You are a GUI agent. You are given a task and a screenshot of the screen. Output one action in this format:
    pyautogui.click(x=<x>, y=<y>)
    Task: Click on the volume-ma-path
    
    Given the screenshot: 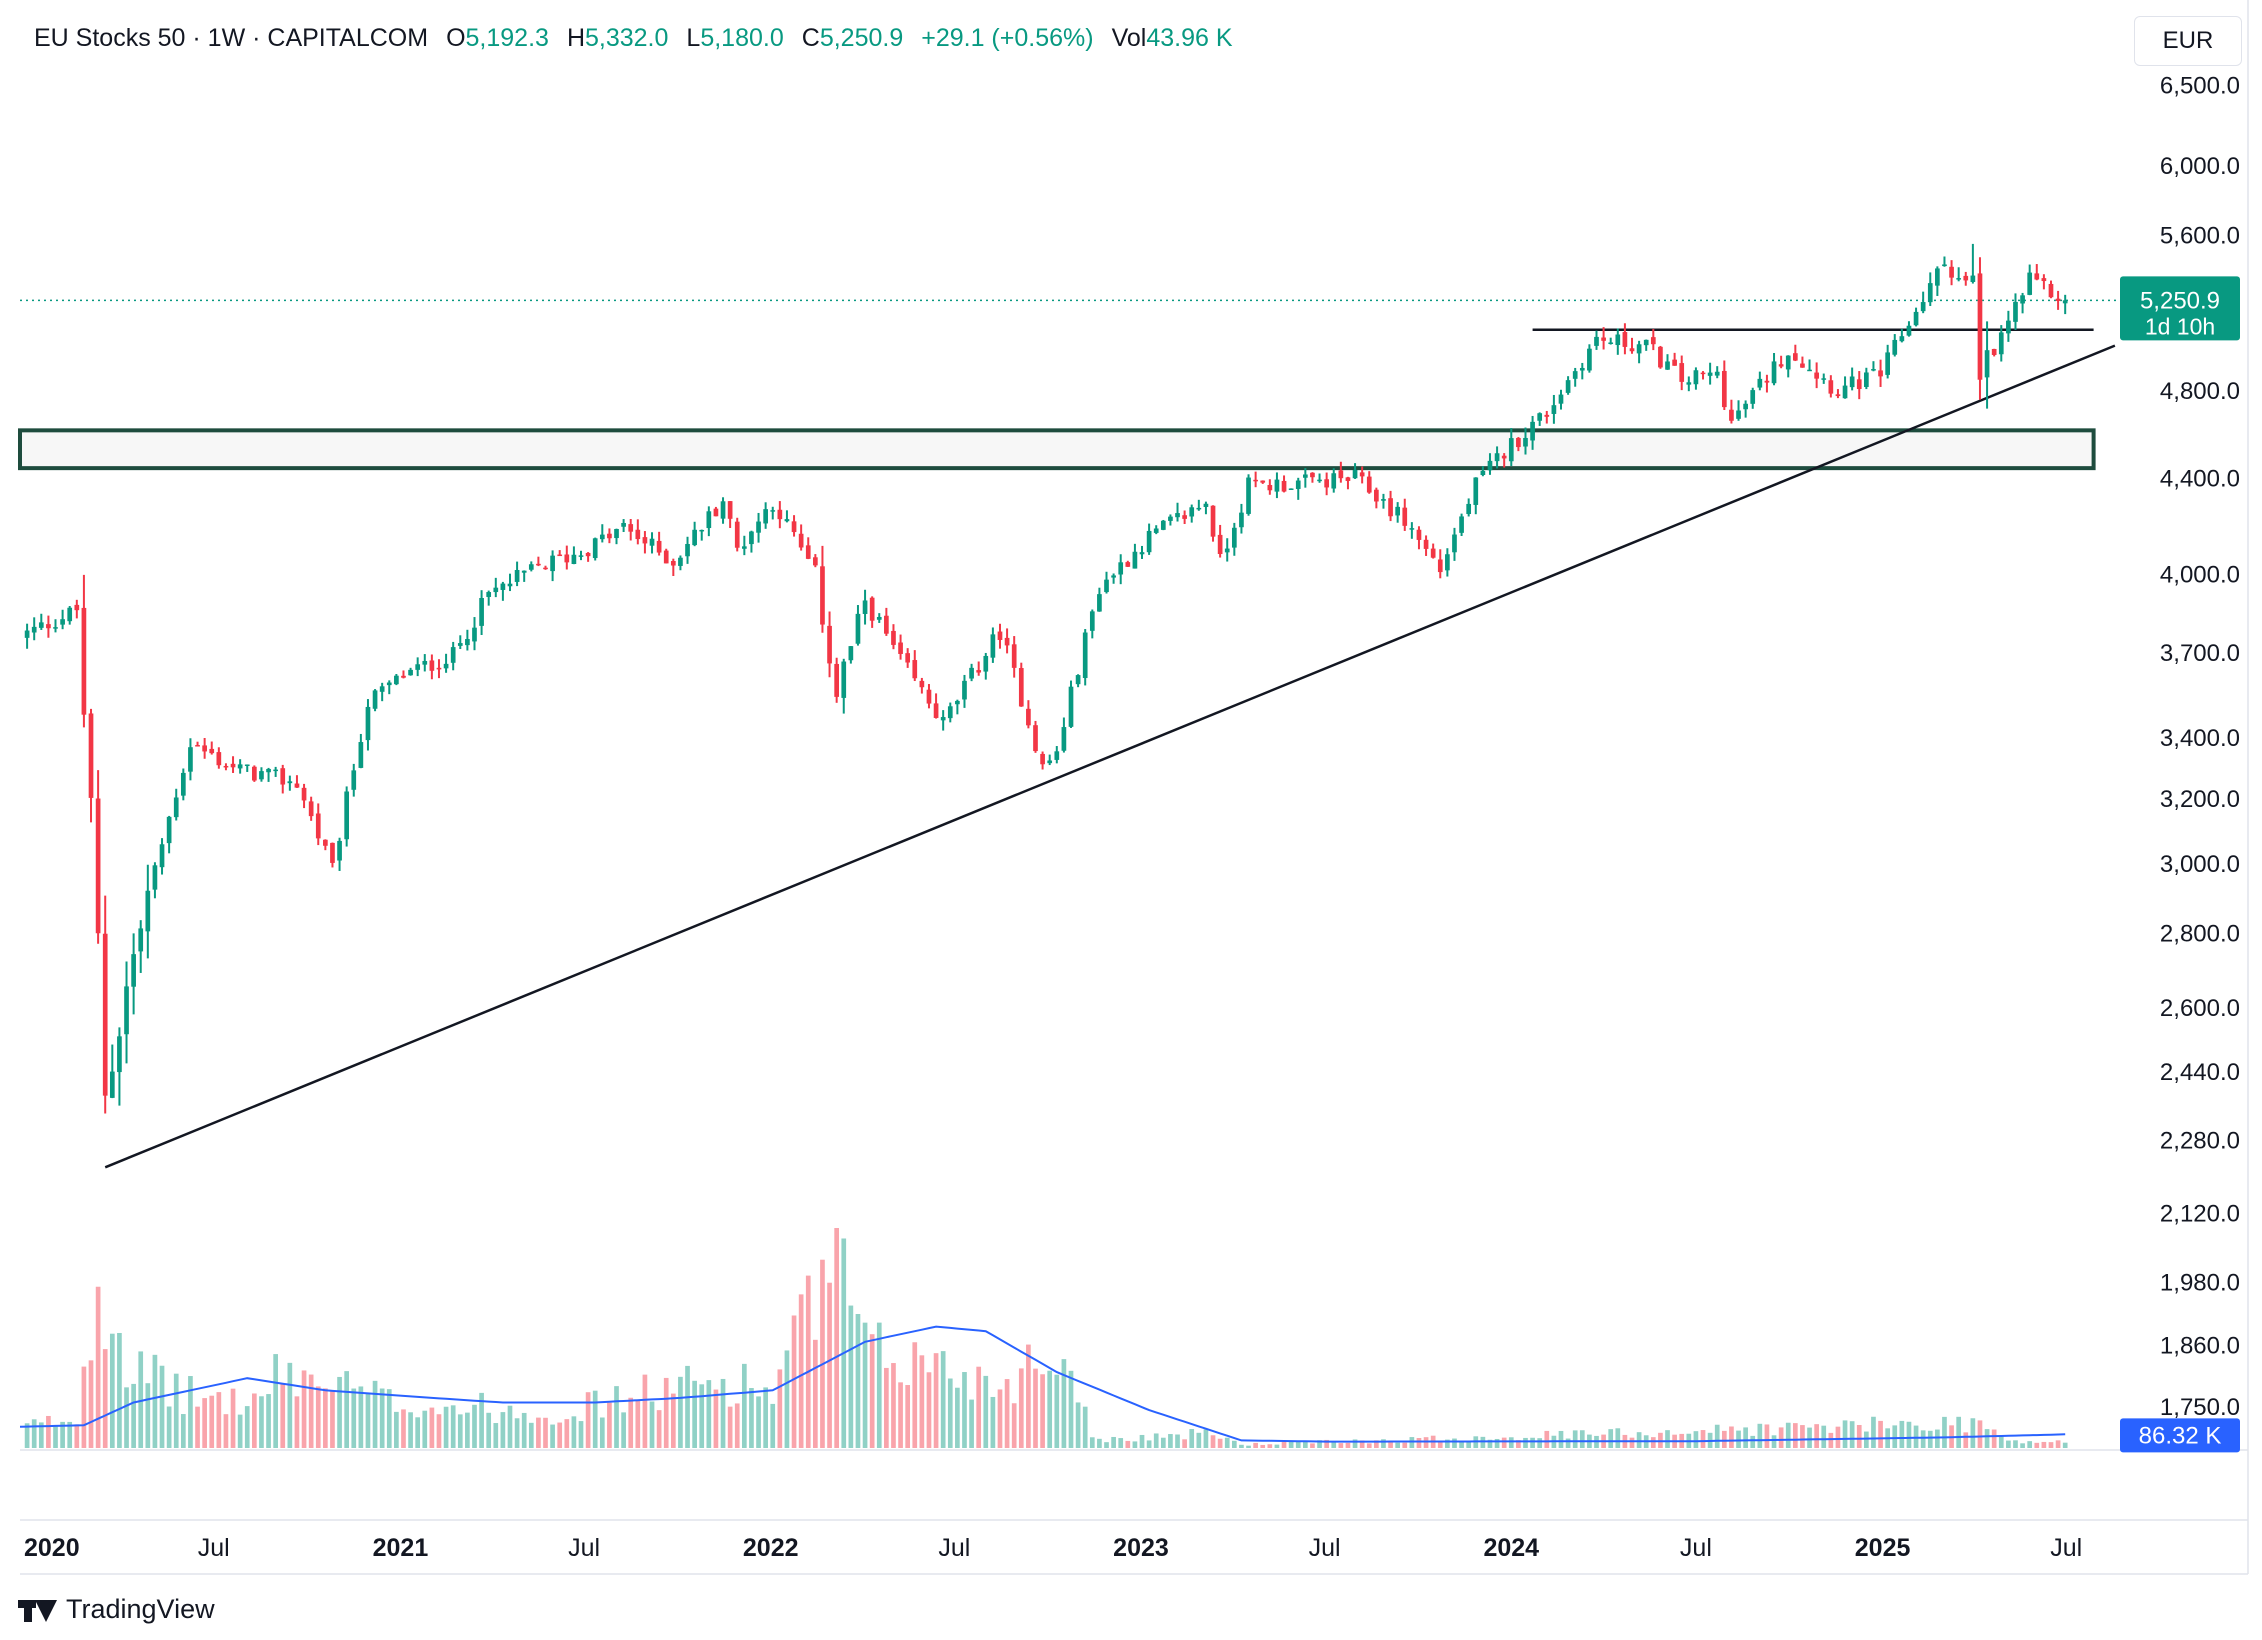 What is the action you would take?
    pyautogui.click(x=1042, y=1384)
    